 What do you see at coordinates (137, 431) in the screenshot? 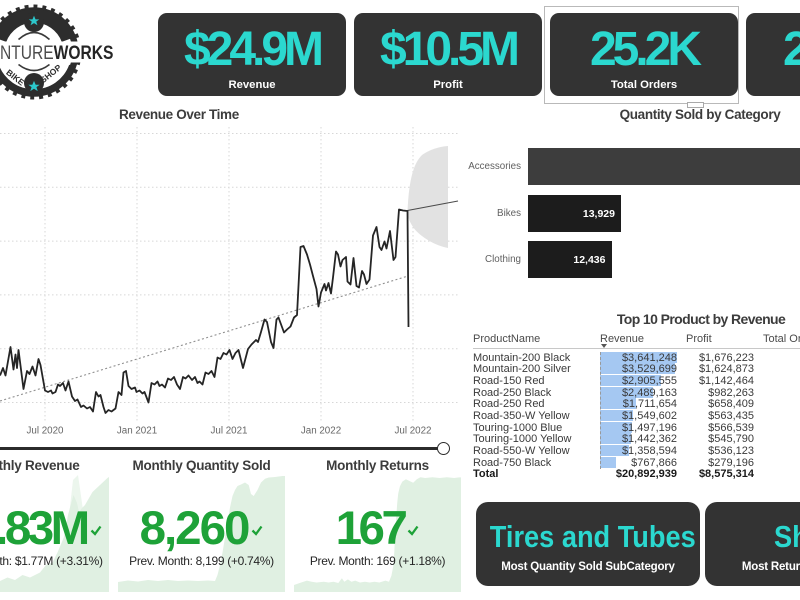
I see `svg-text: Jan 2021` at bounding box center [137, 431].